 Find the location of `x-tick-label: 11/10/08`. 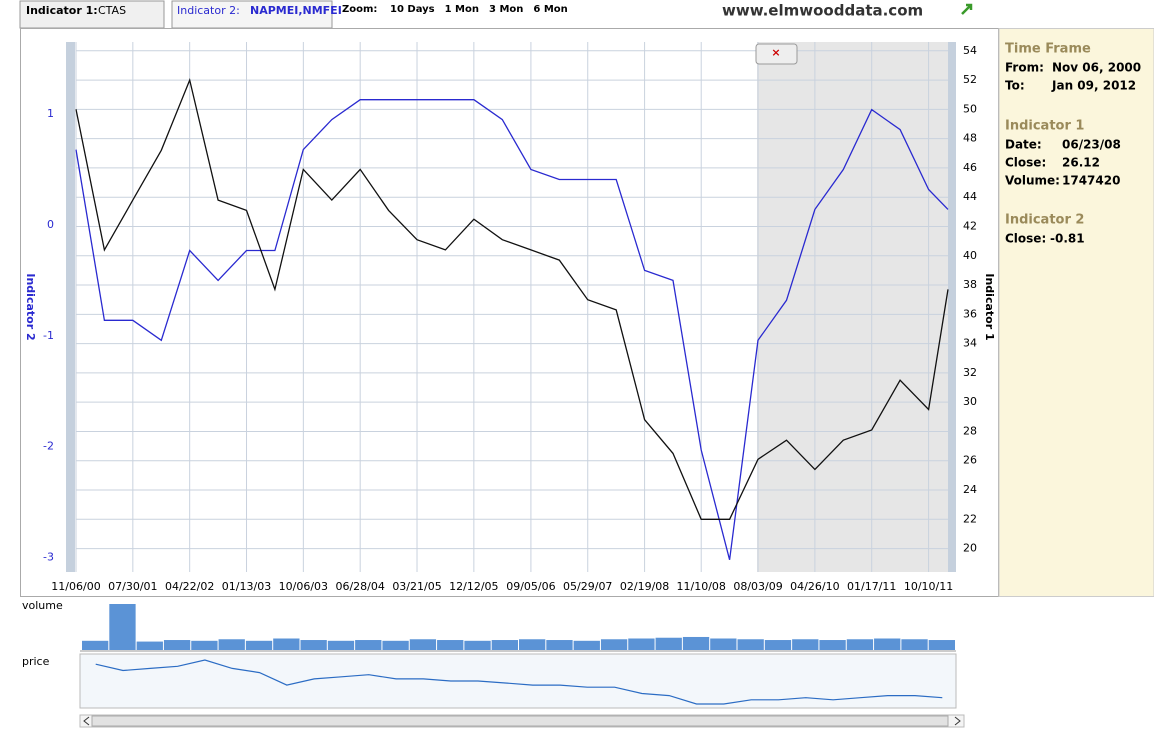

x-tick-label: 11/10/08 is located at coordinates (701, 586).